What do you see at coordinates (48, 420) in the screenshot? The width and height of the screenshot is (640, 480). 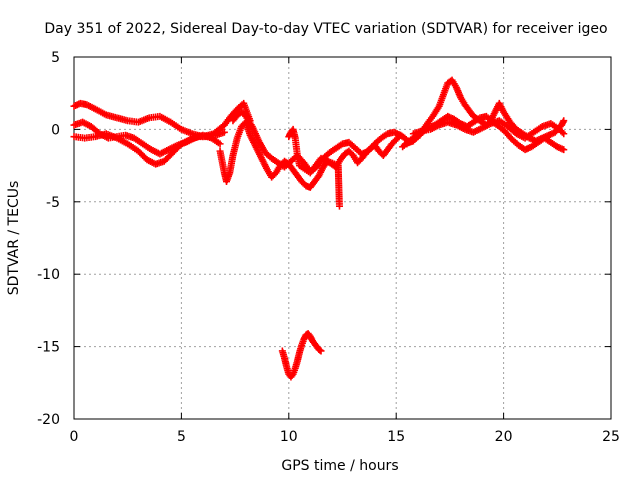 I see `y-tick-label: -20` at bounding box center [48, 420].